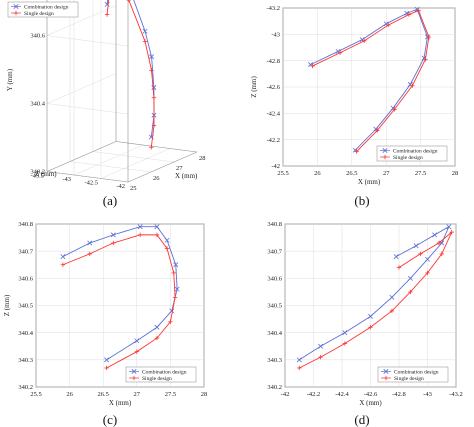 This screenshot has height=427, width=474. Describe the element at coordinates (361, 419) in the screenshot. I see `panel-label: (d)` at that location.